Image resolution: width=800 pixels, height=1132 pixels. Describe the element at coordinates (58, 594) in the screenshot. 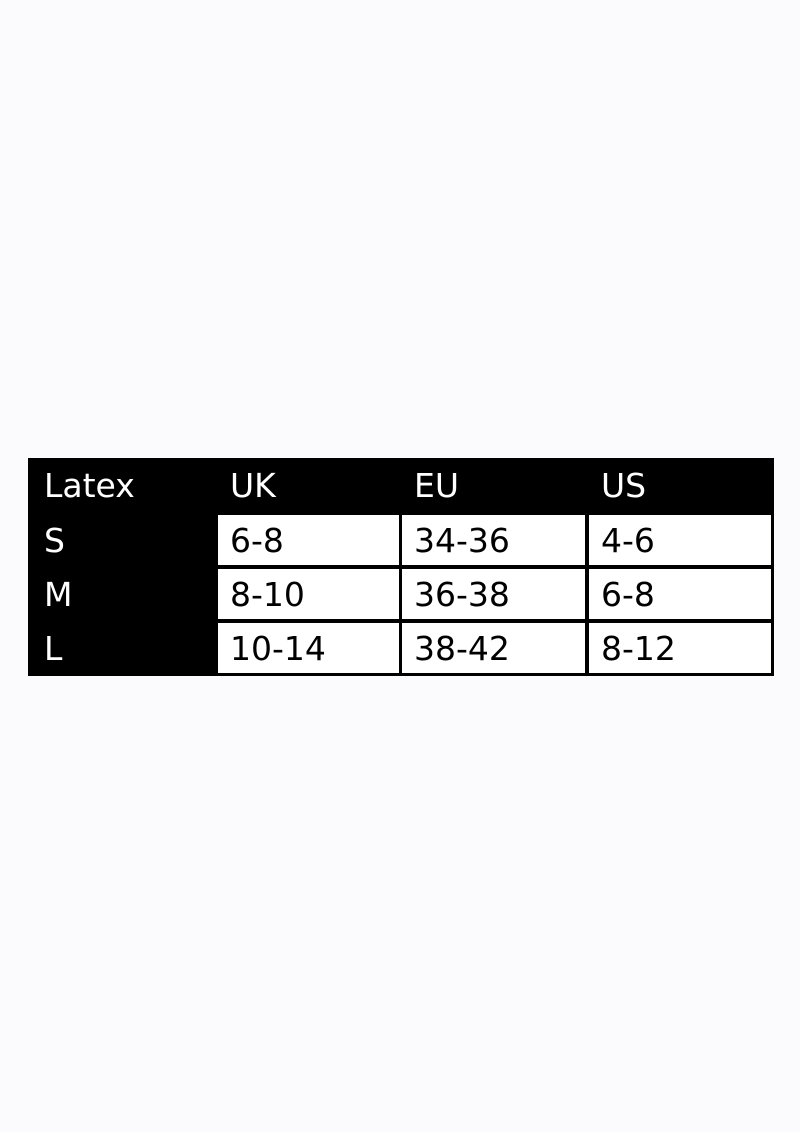

I see `row-label: M` at that location.